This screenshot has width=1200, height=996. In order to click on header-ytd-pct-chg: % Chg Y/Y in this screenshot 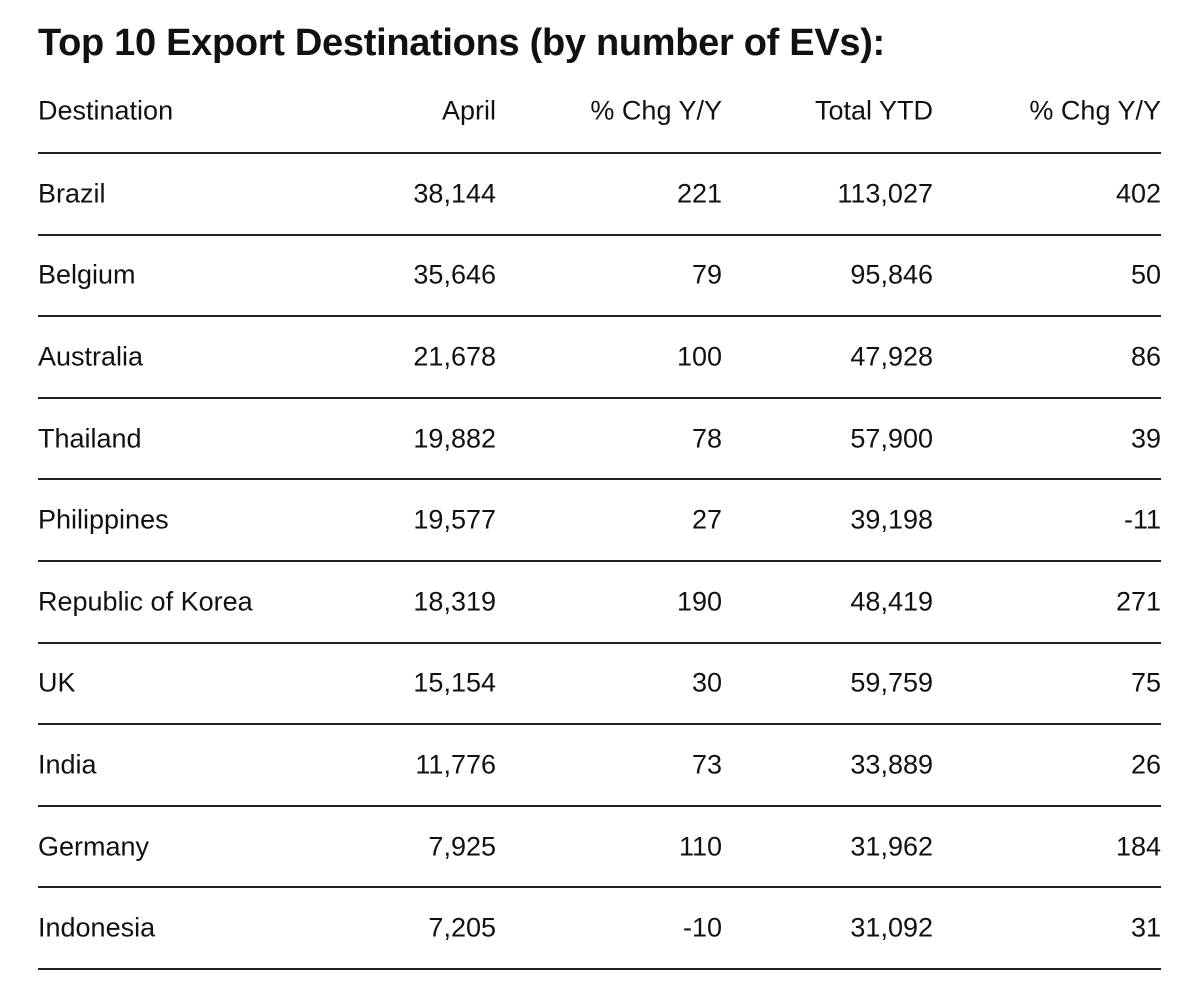, I will do `click(1095, 110)`.